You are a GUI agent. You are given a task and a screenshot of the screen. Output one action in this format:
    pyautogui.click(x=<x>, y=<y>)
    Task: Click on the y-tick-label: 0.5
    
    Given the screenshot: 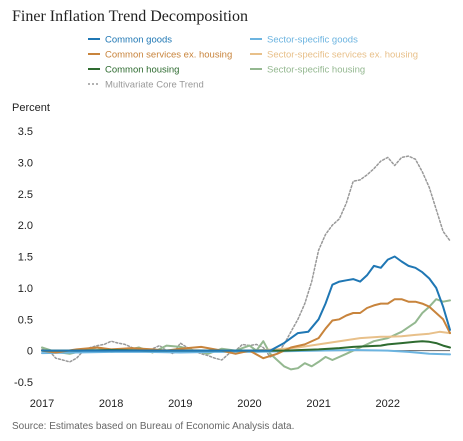 What is the action you would take?
    pyautogui.click(x=25, y=320)
    